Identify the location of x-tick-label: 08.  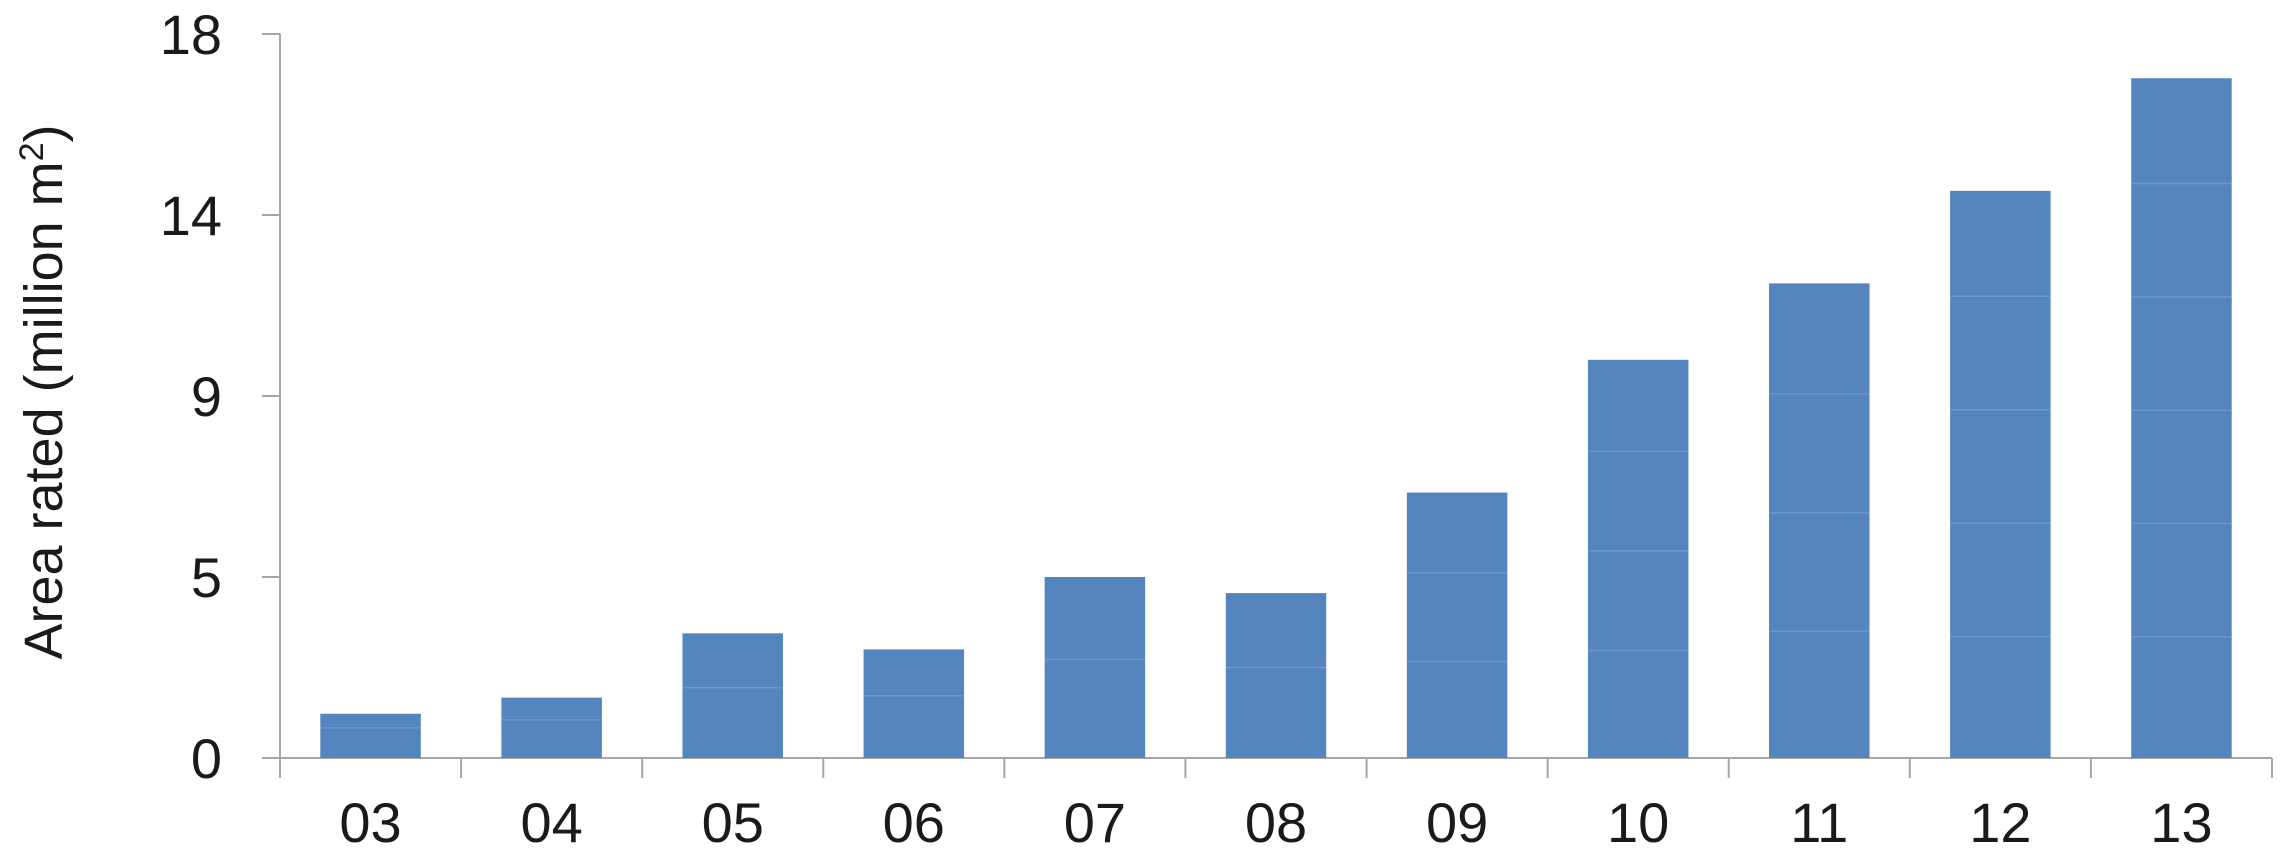
(1276, 822).